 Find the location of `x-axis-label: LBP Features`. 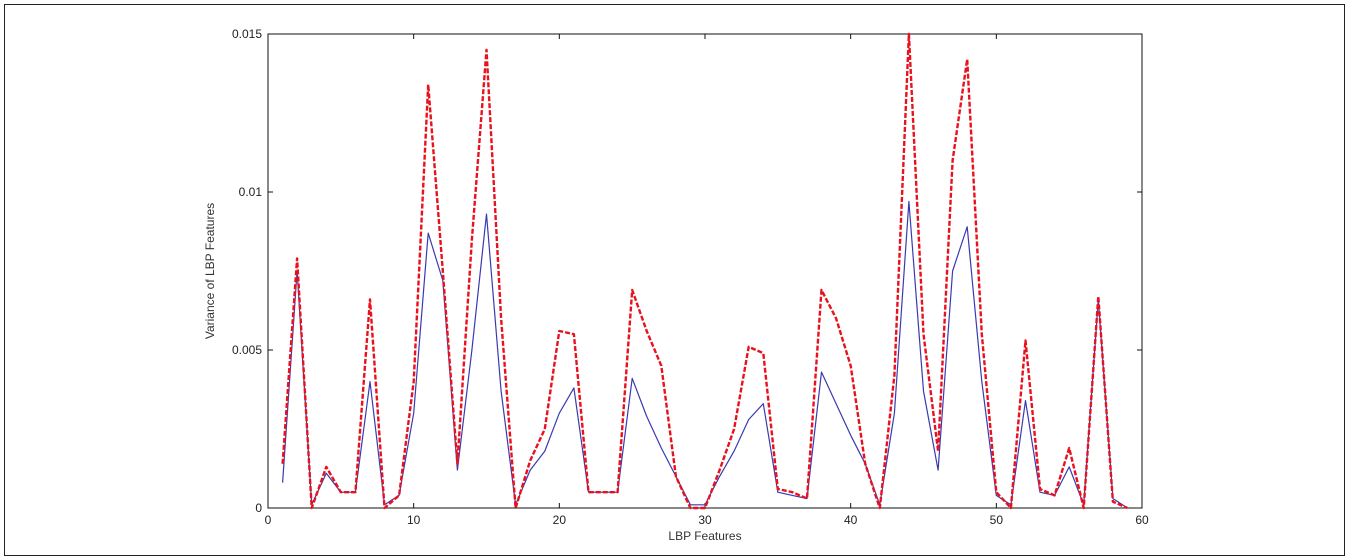

x-axis-label: LBP Features is located at coordinates (704, 536).